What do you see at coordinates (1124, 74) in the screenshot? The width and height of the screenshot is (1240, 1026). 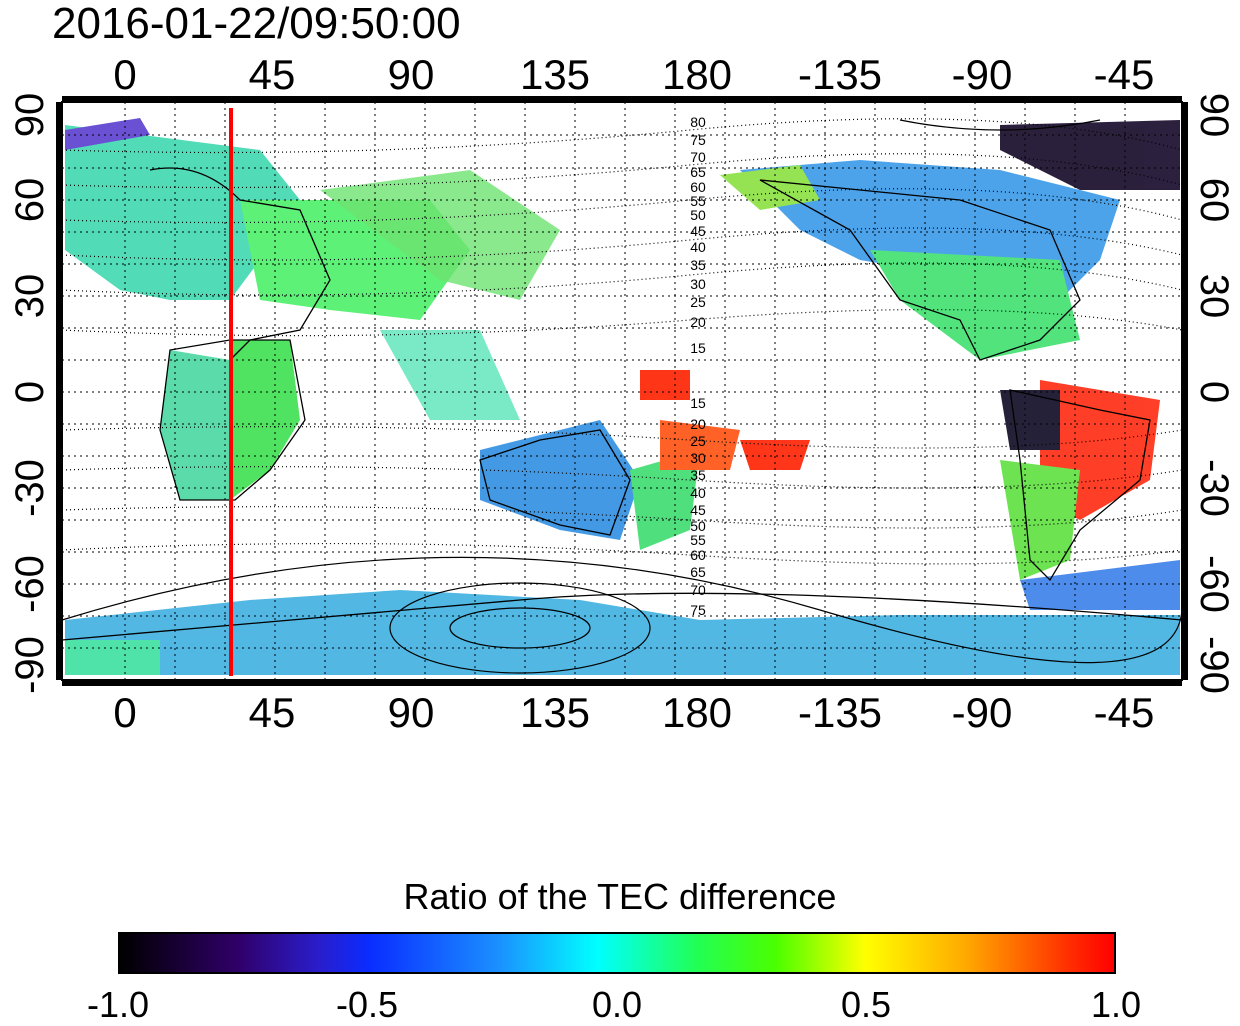 I see `lon-tick-top: -45` at bounding box center [1124, 74].